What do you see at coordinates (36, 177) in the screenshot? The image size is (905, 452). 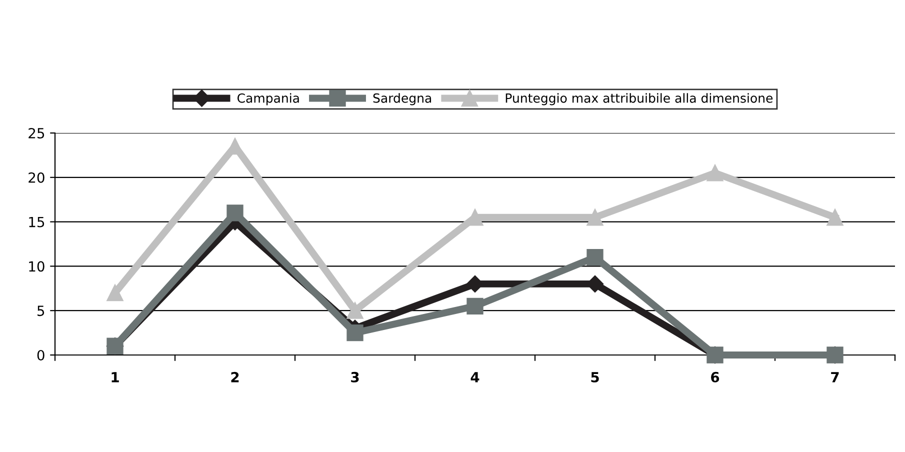 I see `y-tick-label: 20` at bounding box center [36, 177].